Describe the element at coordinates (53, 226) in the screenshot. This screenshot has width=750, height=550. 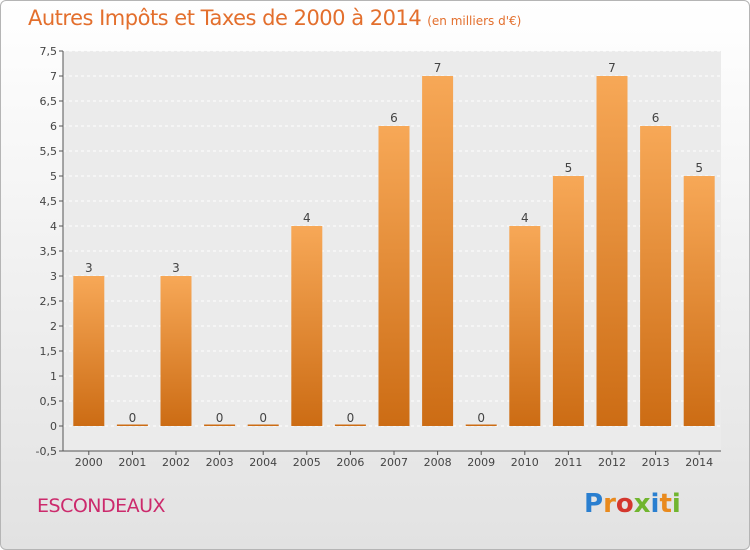
I see `y-tick-label: 4` at that location.